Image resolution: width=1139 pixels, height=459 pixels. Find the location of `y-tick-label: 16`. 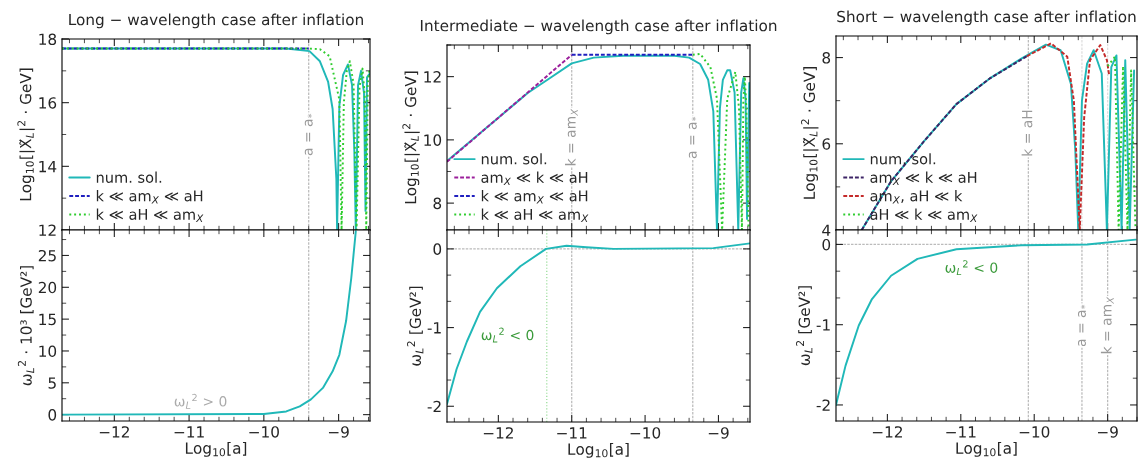

y-tick-label: 16 is located at coordinates (48, 103).